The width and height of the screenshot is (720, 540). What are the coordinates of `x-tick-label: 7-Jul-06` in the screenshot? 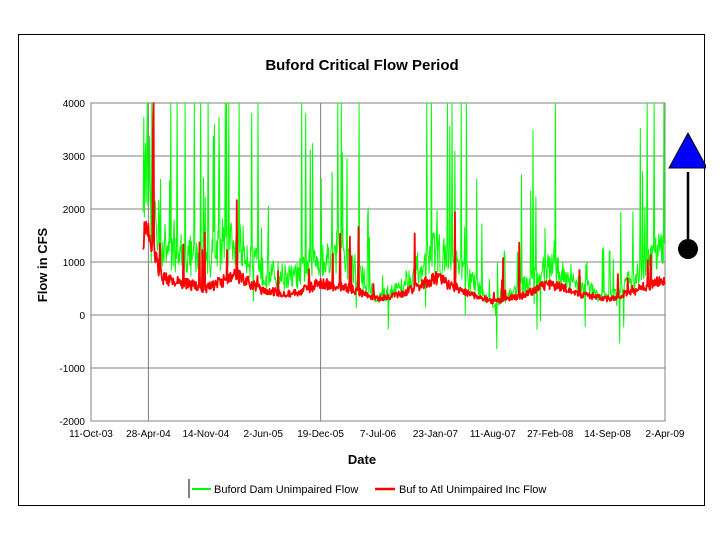 It's located at (378, 434).